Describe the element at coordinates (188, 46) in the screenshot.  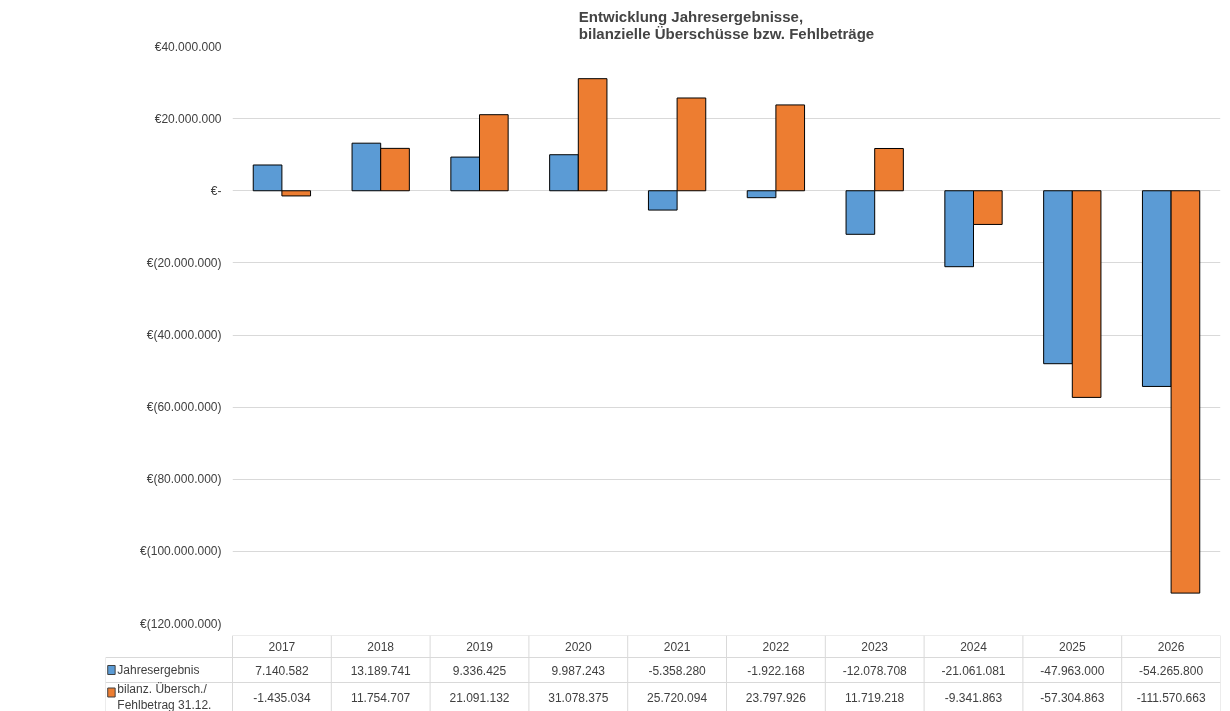
I see `y-tick-label: €40.000.000` at that location.